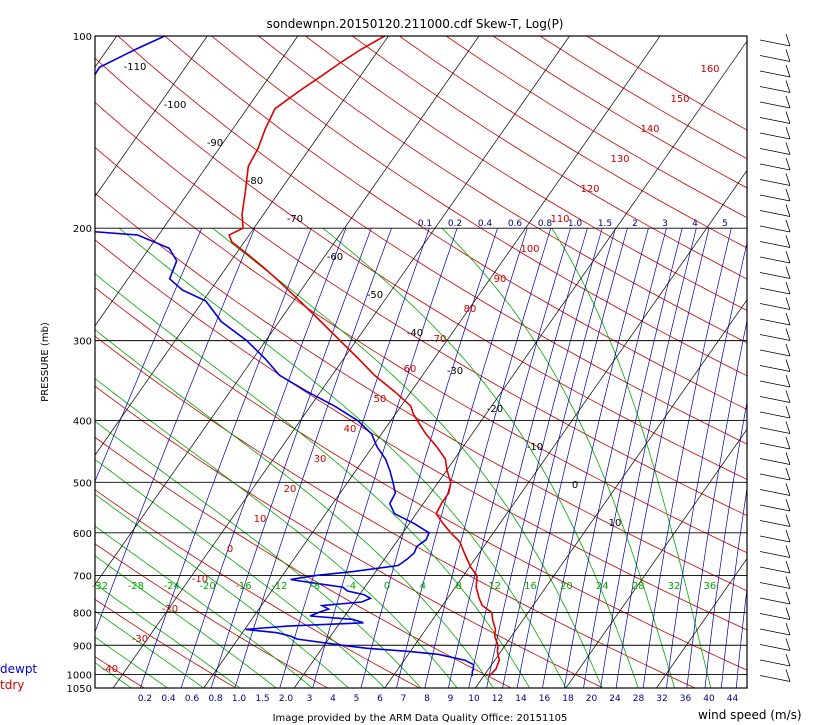  What do you see at coordinates (649, 129) in the screenshot?
I see `dry-adiabat-label: 140` at bounding box center [649, 129].